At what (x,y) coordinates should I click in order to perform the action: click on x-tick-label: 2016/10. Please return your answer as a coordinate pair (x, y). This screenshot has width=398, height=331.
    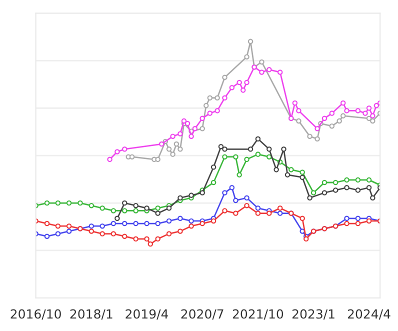
    Looking at the image, I should click on (35, 314).